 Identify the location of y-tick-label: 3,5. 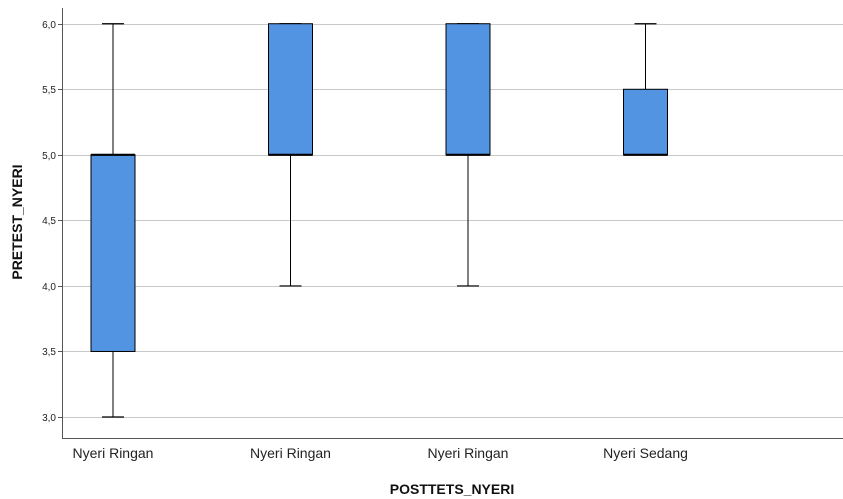
(49, 352).